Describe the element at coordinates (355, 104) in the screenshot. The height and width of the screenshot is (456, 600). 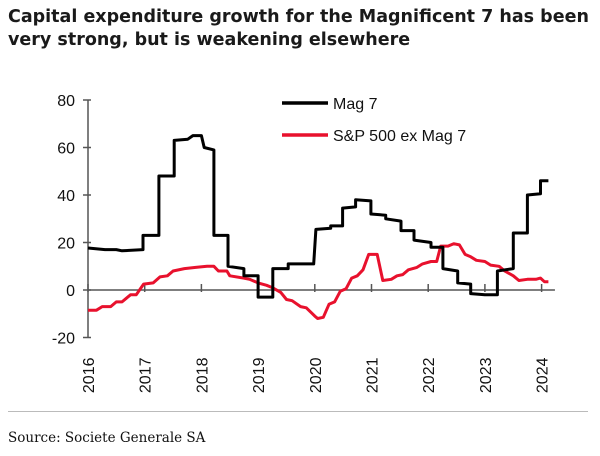
I see `legend-label: Mag 7` at that location.